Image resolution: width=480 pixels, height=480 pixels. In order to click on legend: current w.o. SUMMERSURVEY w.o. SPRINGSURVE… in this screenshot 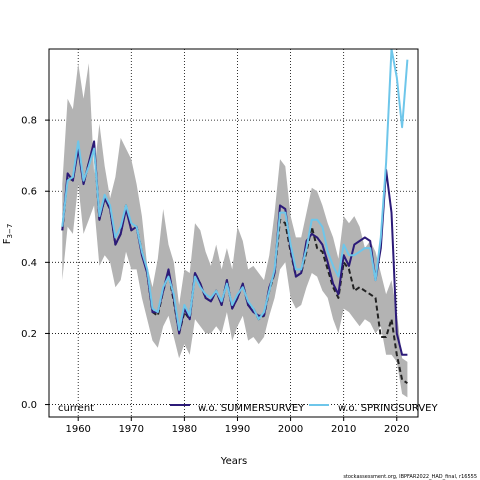, I will do `click(248, 408)`.